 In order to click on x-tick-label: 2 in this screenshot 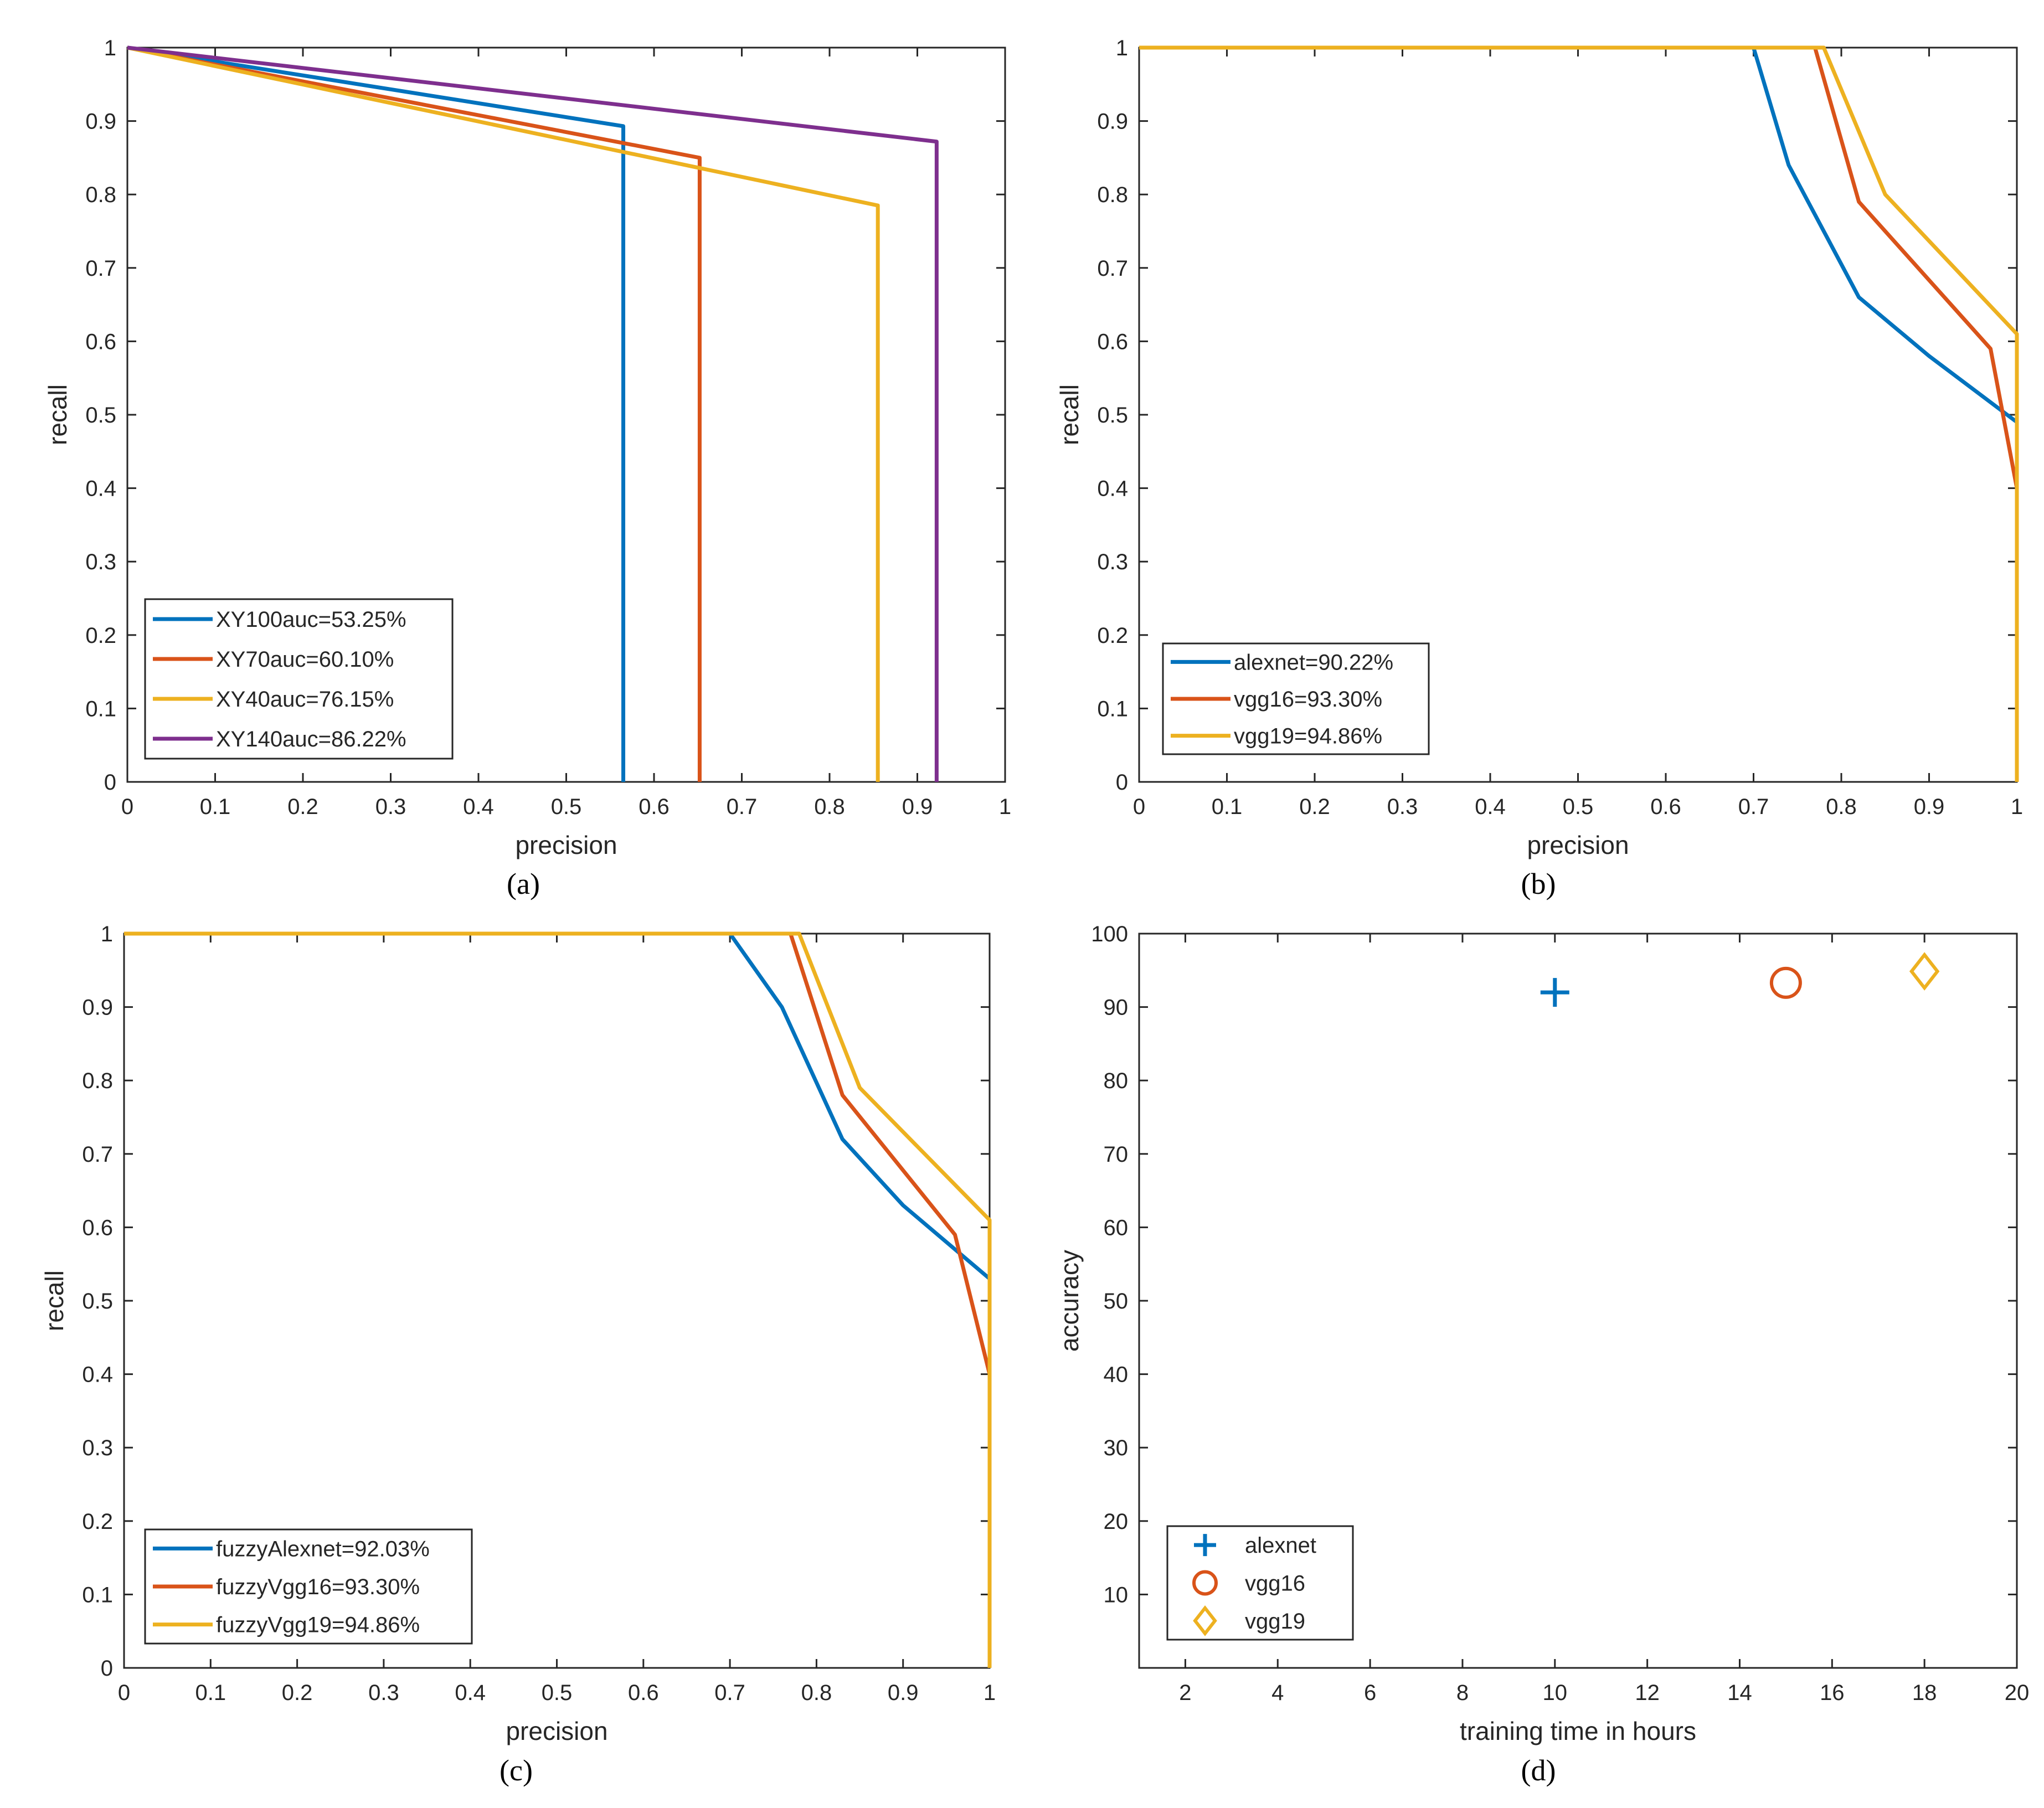, I will do `click(1185, 1693)`.